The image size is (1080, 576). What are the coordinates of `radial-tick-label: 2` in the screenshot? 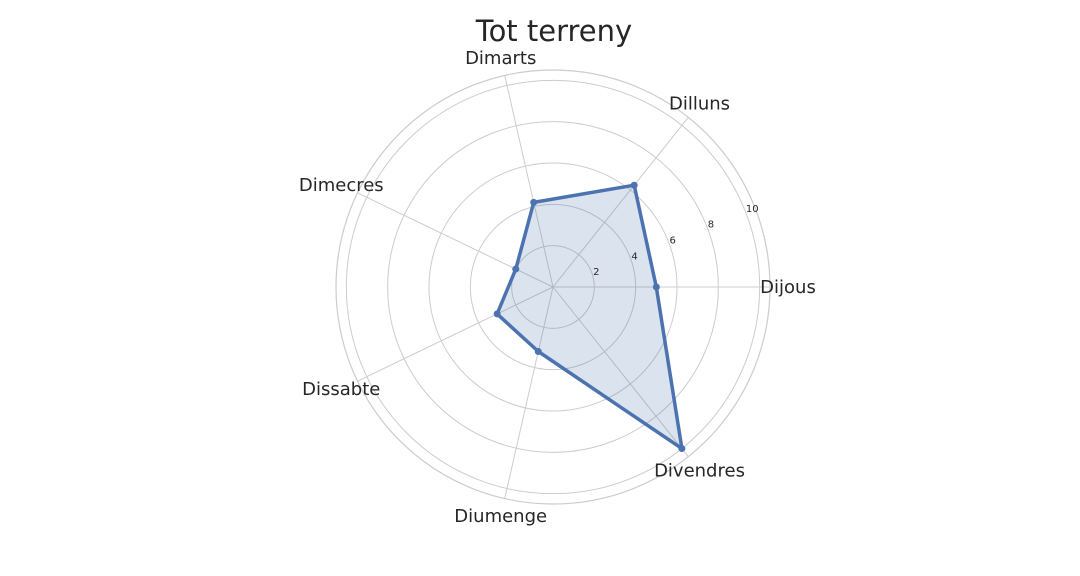 It's located at (596, 272).